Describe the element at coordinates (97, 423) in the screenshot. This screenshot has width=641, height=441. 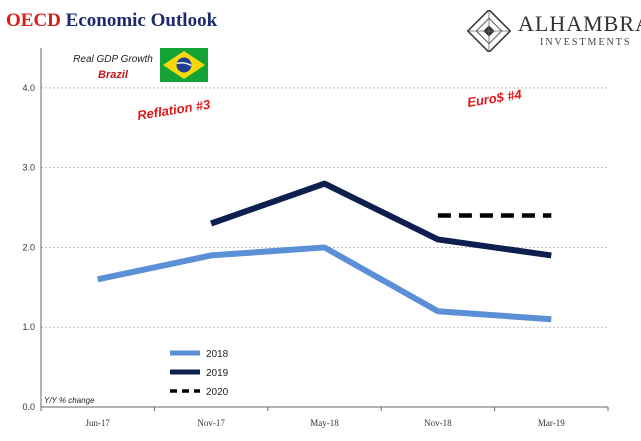
I see `x-tick-label: Jun-17` at that location.